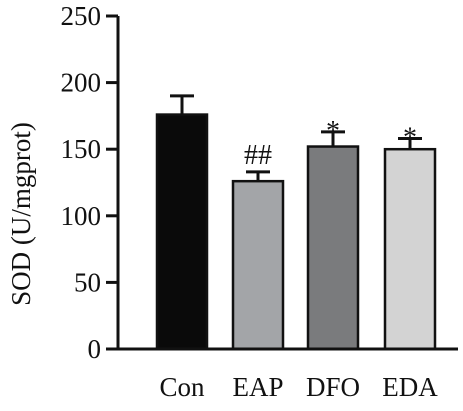 This screenshot has height=411, width=463. I want to click on y-tick-label: 50, so click(87, 282).